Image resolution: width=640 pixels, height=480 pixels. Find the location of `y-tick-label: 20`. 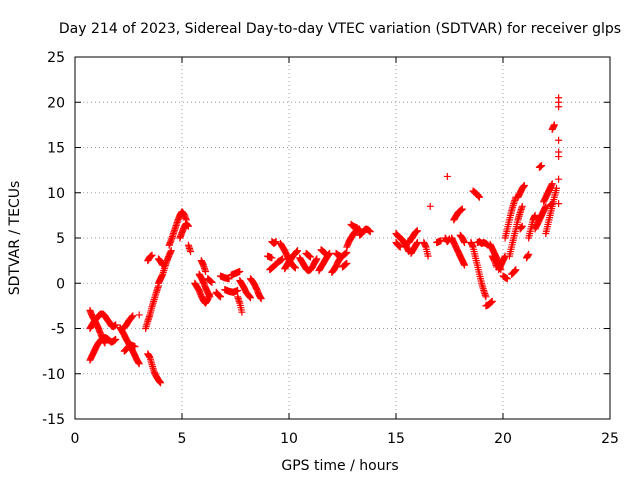

y-tick-label: 20 is located at coordinates (56, 103).